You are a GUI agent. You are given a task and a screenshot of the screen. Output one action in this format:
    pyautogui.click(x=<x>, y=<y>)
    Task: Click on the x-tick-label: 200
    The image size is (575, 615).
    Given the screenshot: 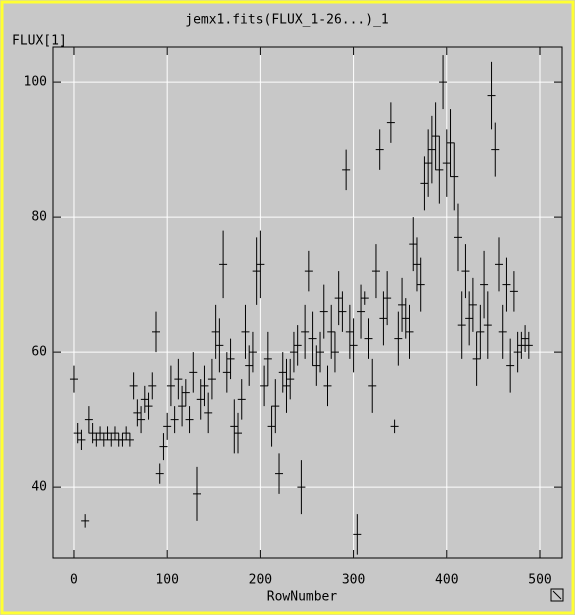 What is the action you would take?
    pyautogui.click(x=260, y=580)
    